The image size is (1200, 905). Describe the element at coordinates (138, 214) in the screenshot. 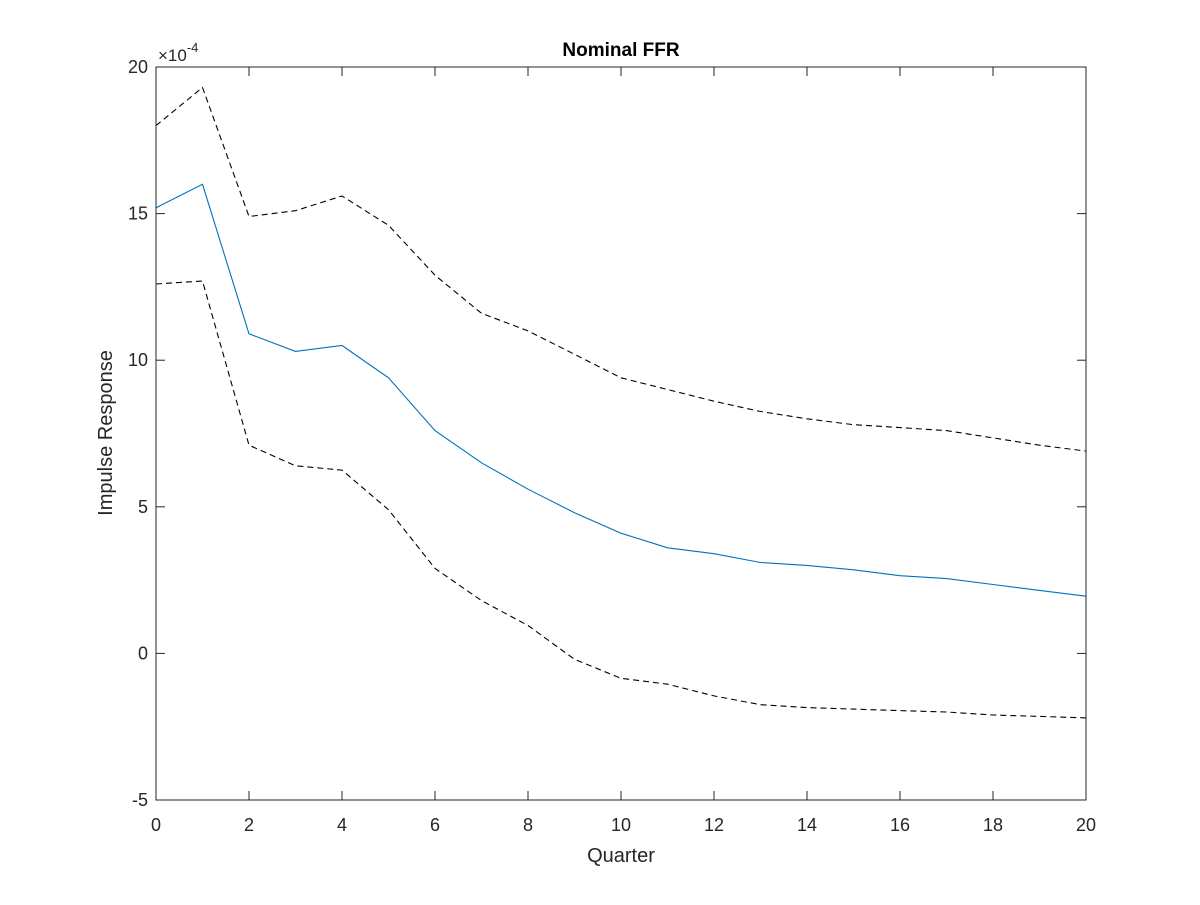

I see `y-tick-label: 15` at that location.